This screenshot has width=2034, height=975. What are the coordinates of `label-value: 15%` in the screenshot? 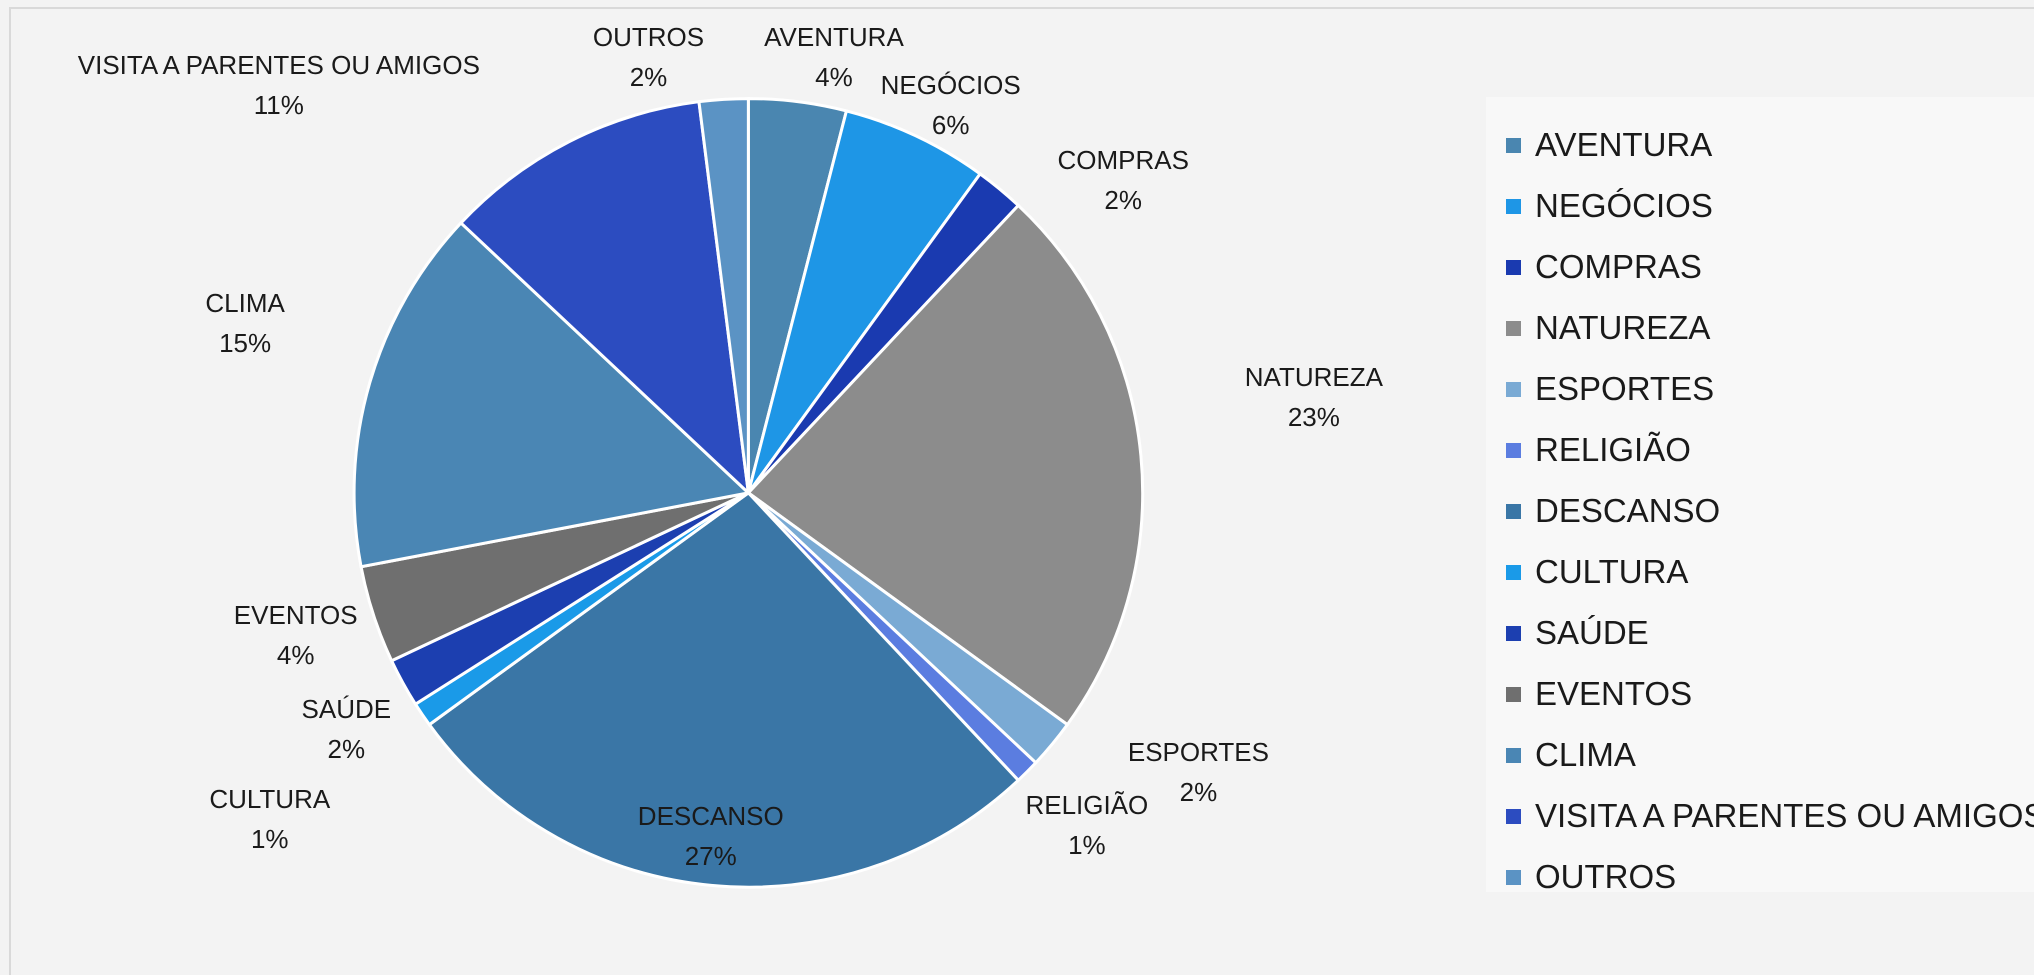 It's located at (245, 342).